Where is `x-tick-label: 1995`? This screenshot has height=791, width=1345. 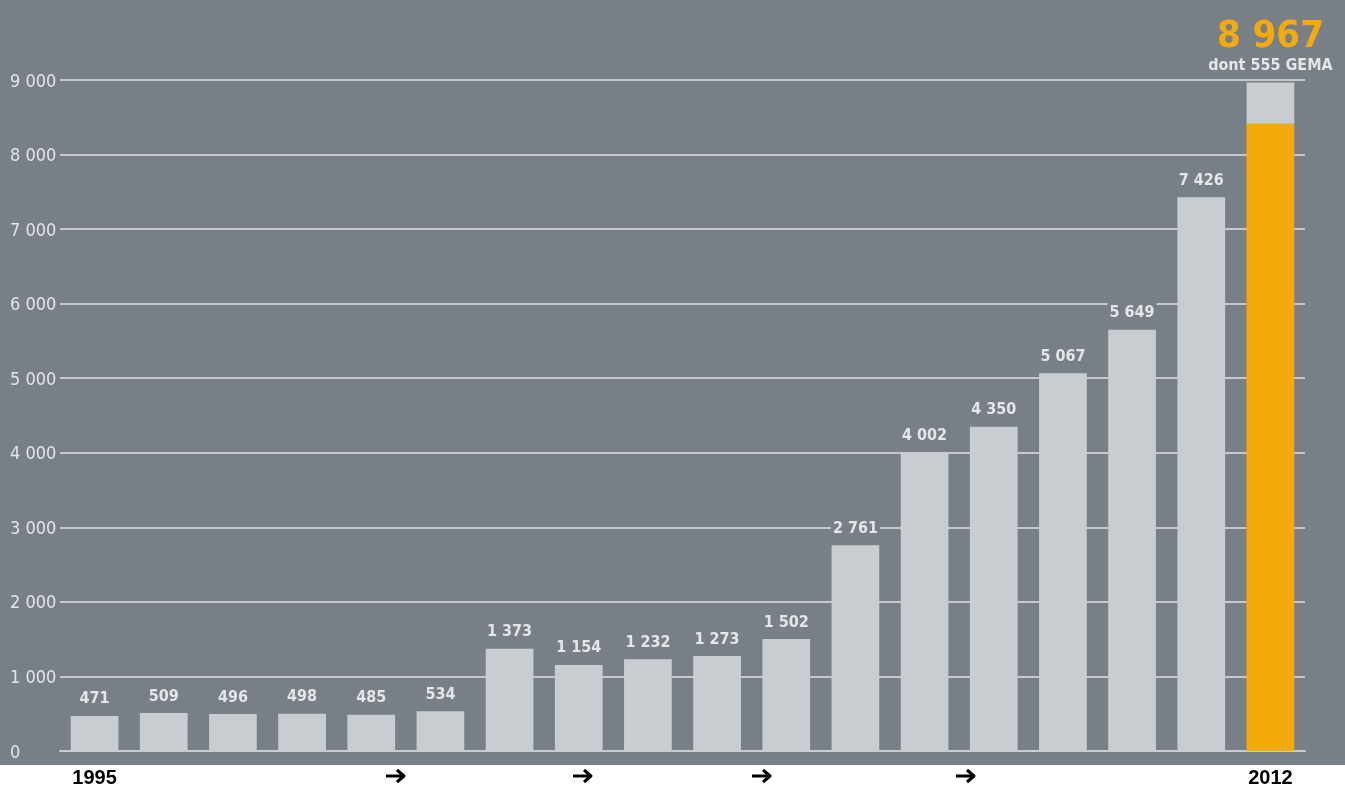 x-tick-label: 1995 is located at coordinates (94, 777).